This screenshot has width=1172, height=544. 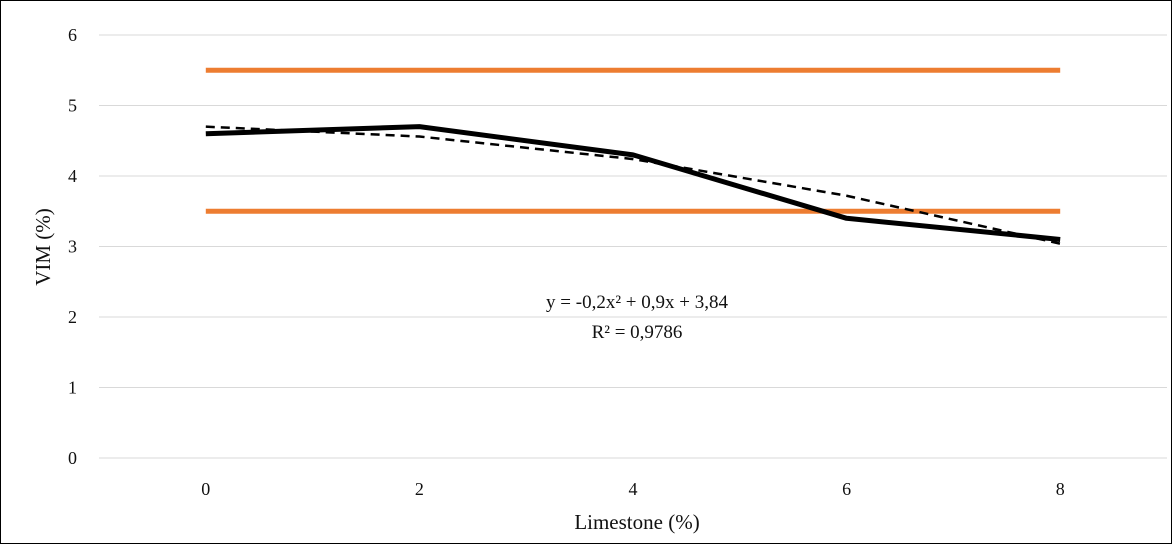 I want to click on y-tick-label: 3, so click(x=72, y=247).